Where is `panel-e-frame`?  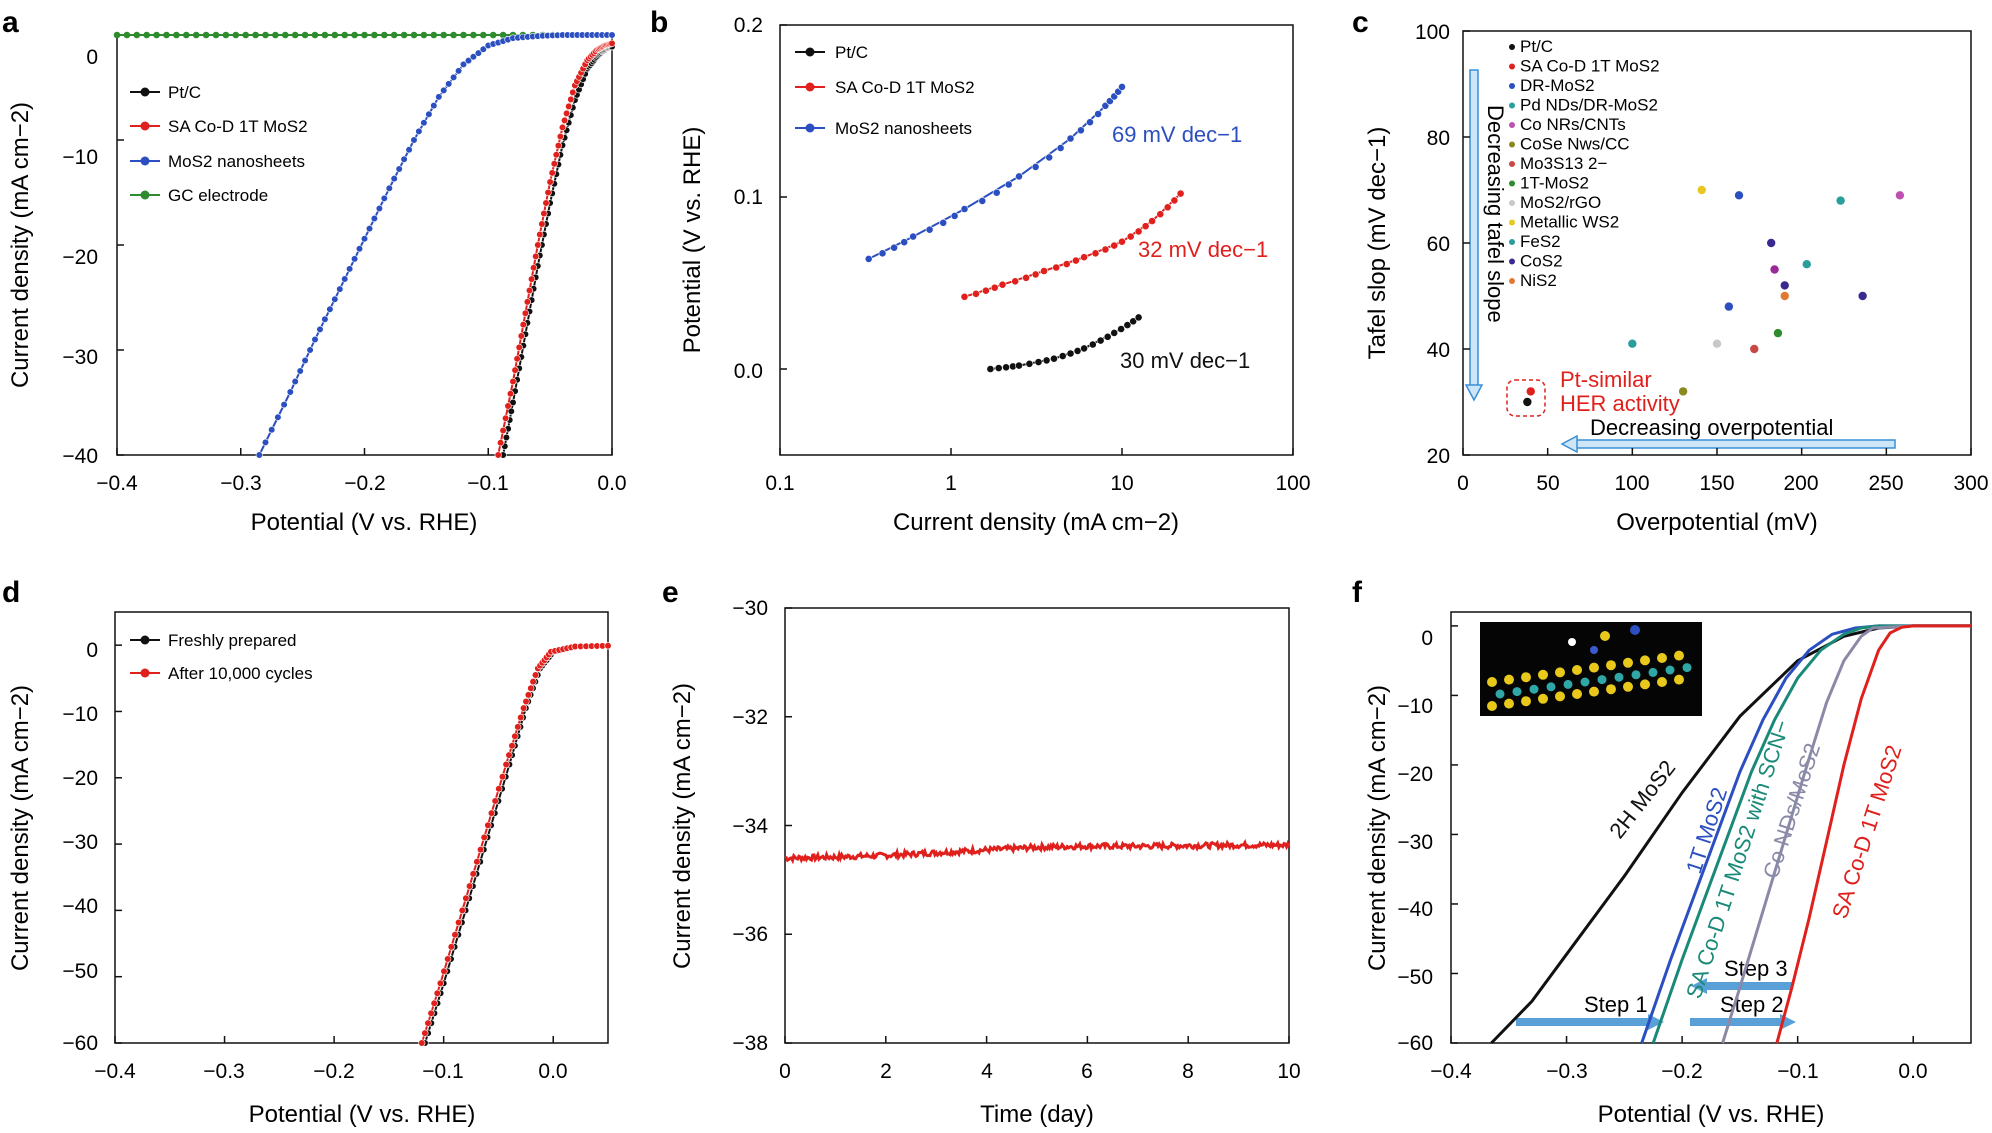 panel-e-frame is located at coordinates (1037, 825).